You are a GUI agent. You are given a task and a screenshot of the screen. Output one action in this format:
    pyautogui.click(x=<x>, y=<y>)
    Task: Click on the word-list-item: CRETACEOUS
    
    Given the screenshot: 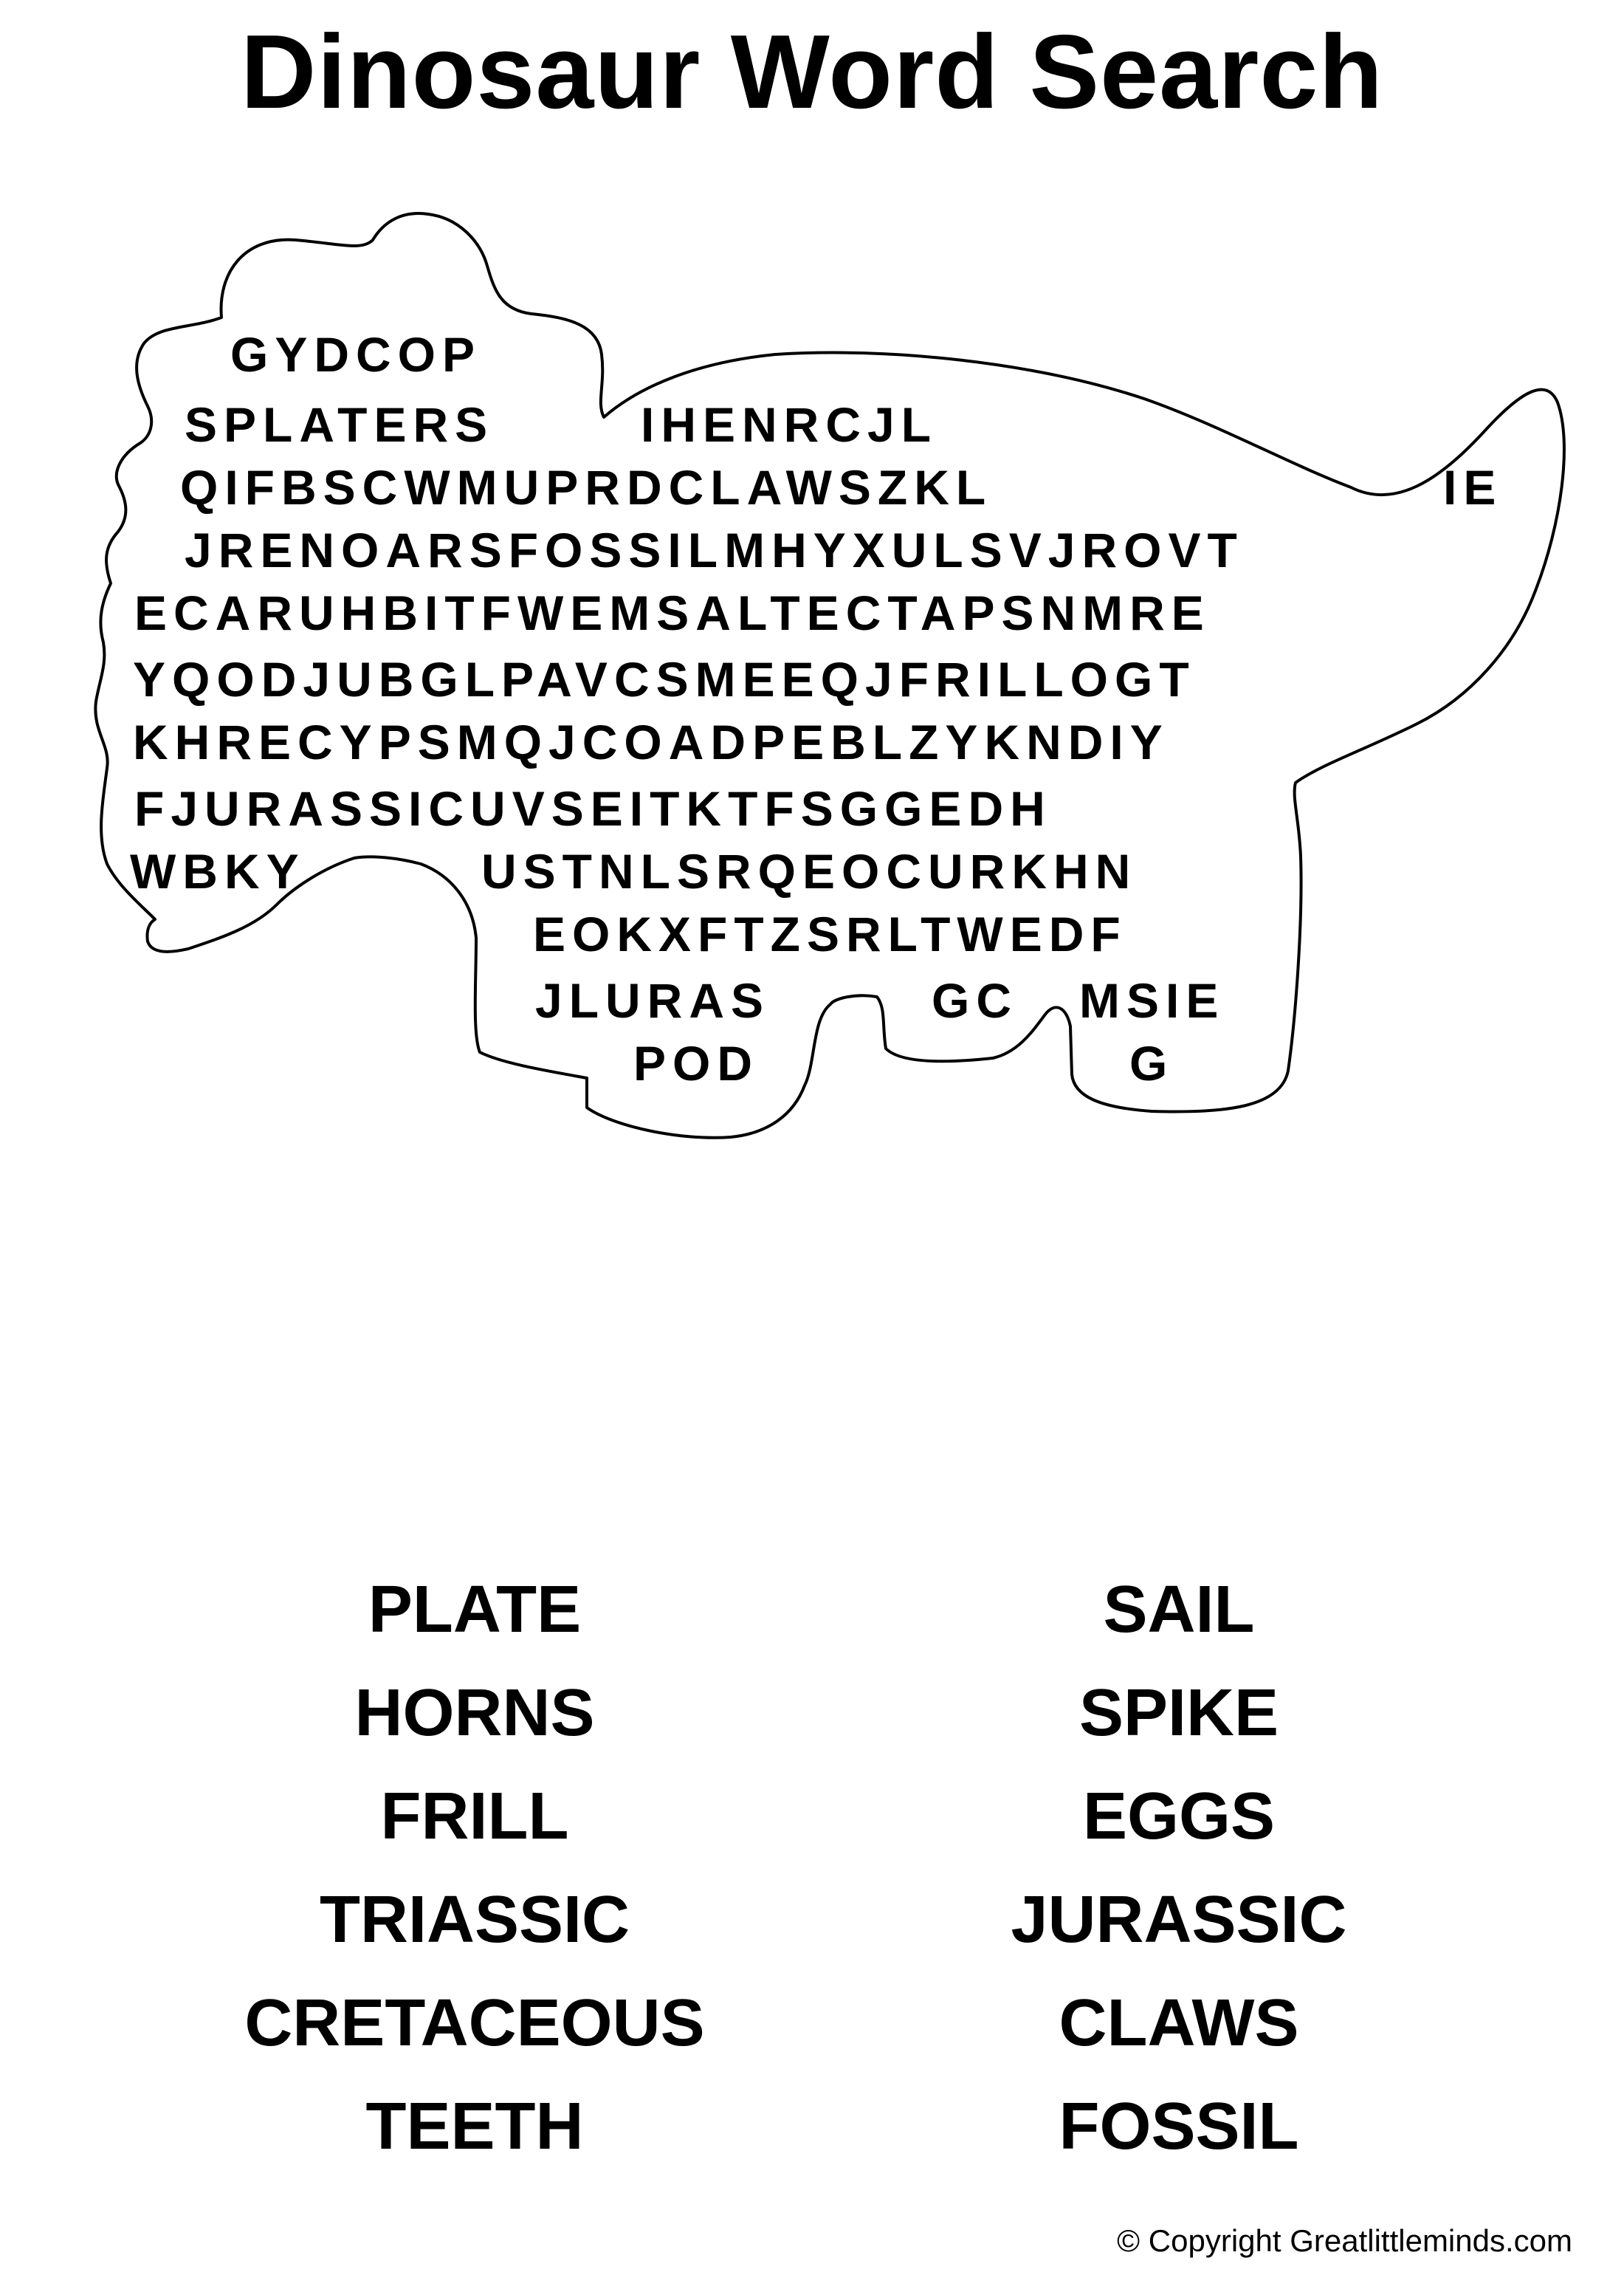 What is the action you would take?
    pyautogui.click(x=474, y=2023)
    